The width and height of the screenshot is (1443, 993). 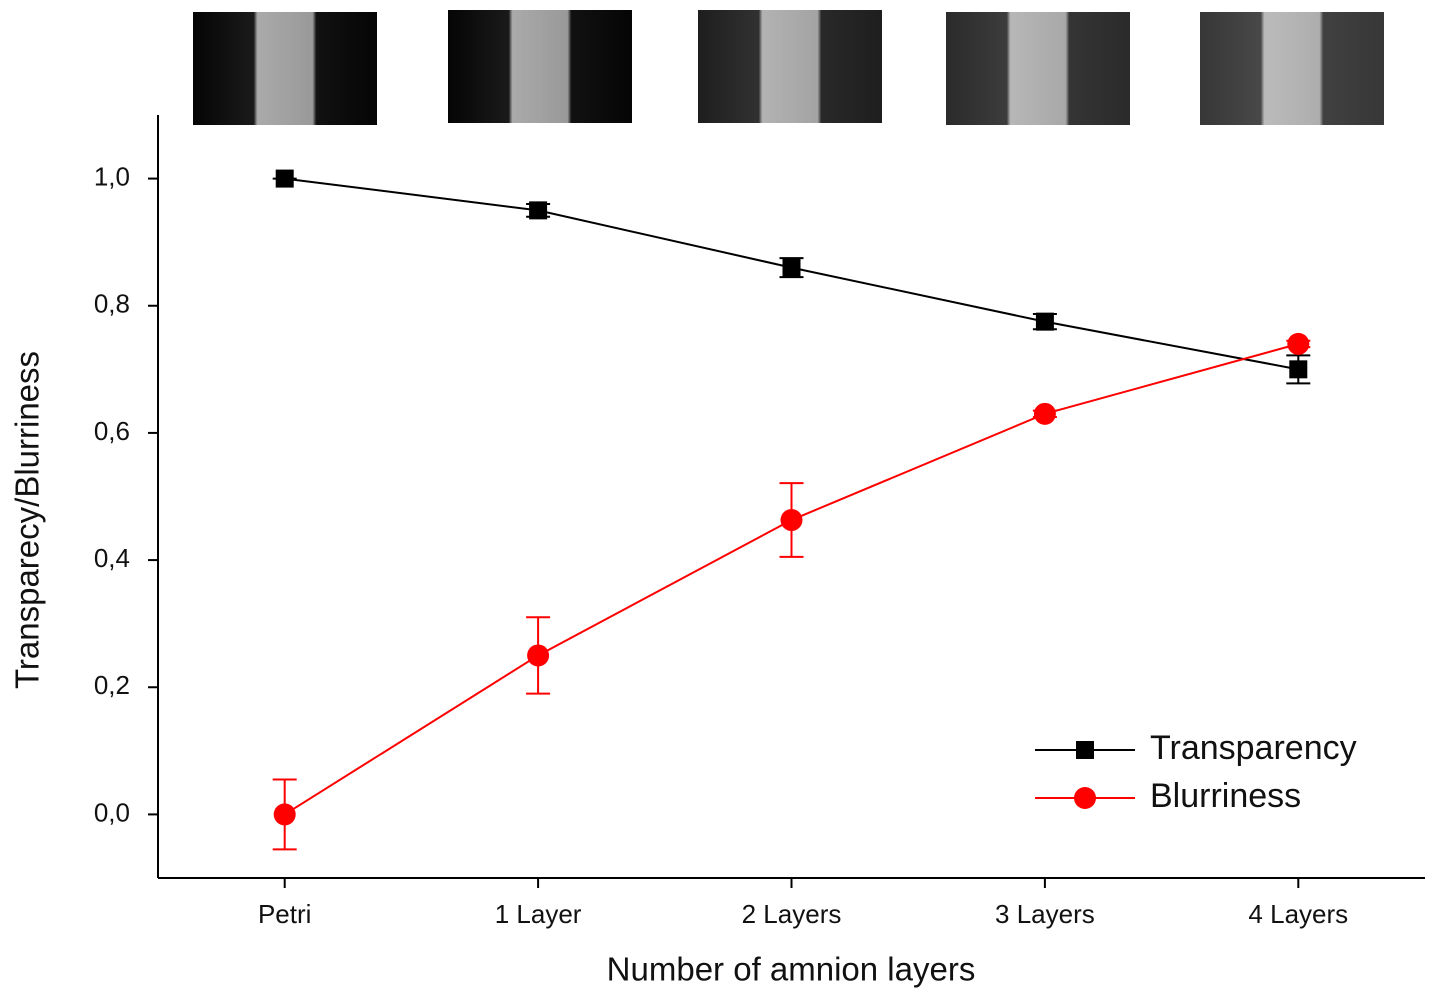 I want to click on y-tick-label: 0,8, so click(x=112, y=304).